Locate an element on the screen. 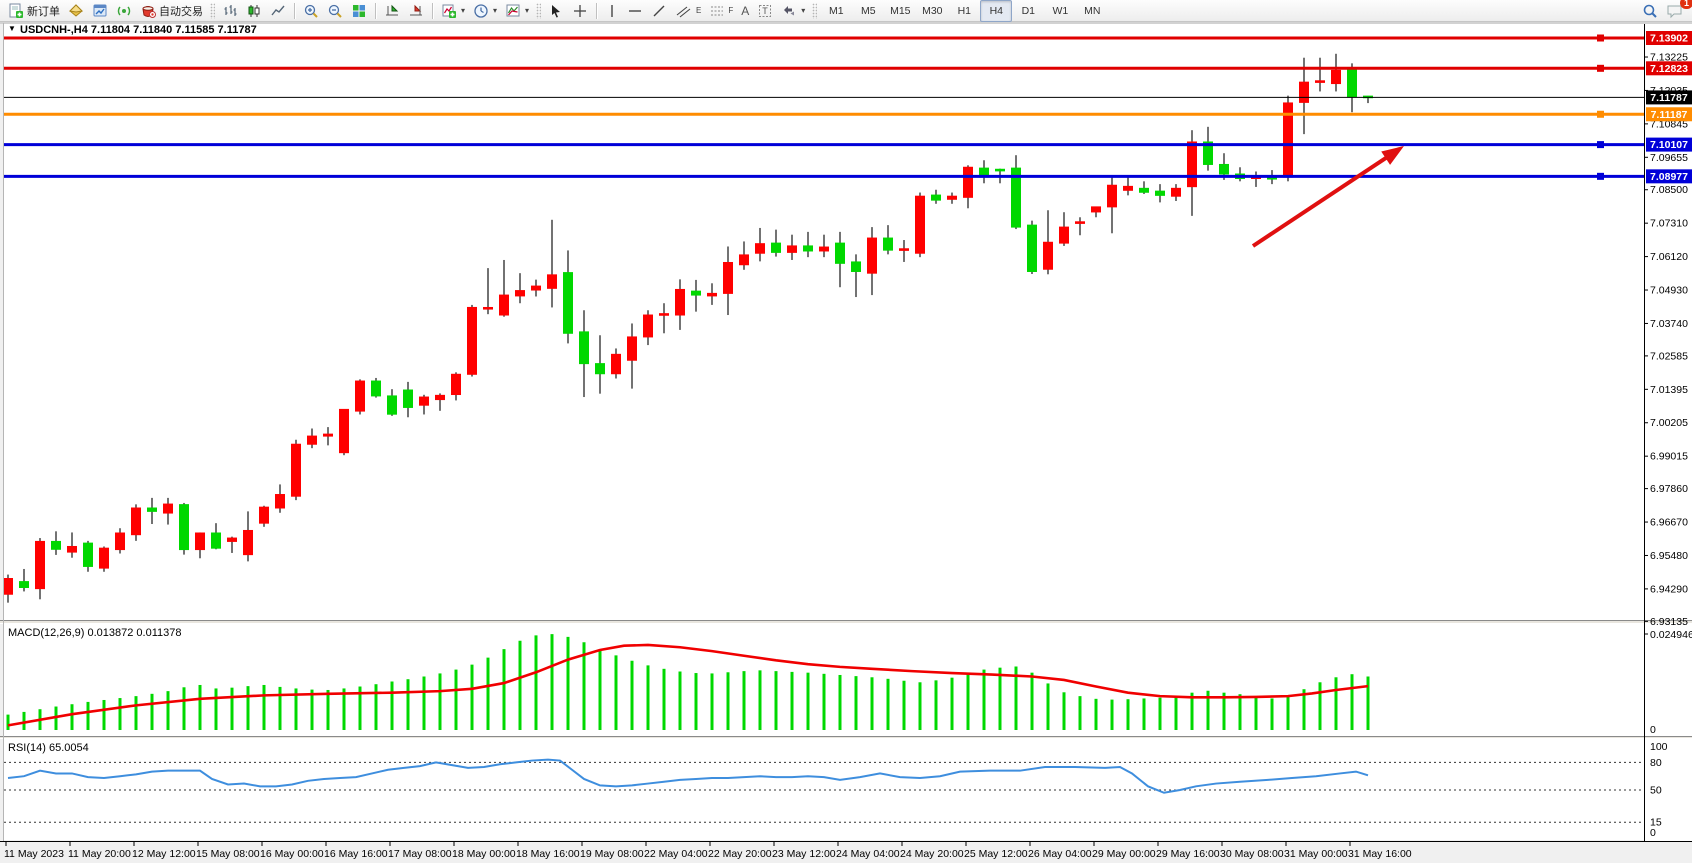  new-order-icon is located at coordinates (16, 10).